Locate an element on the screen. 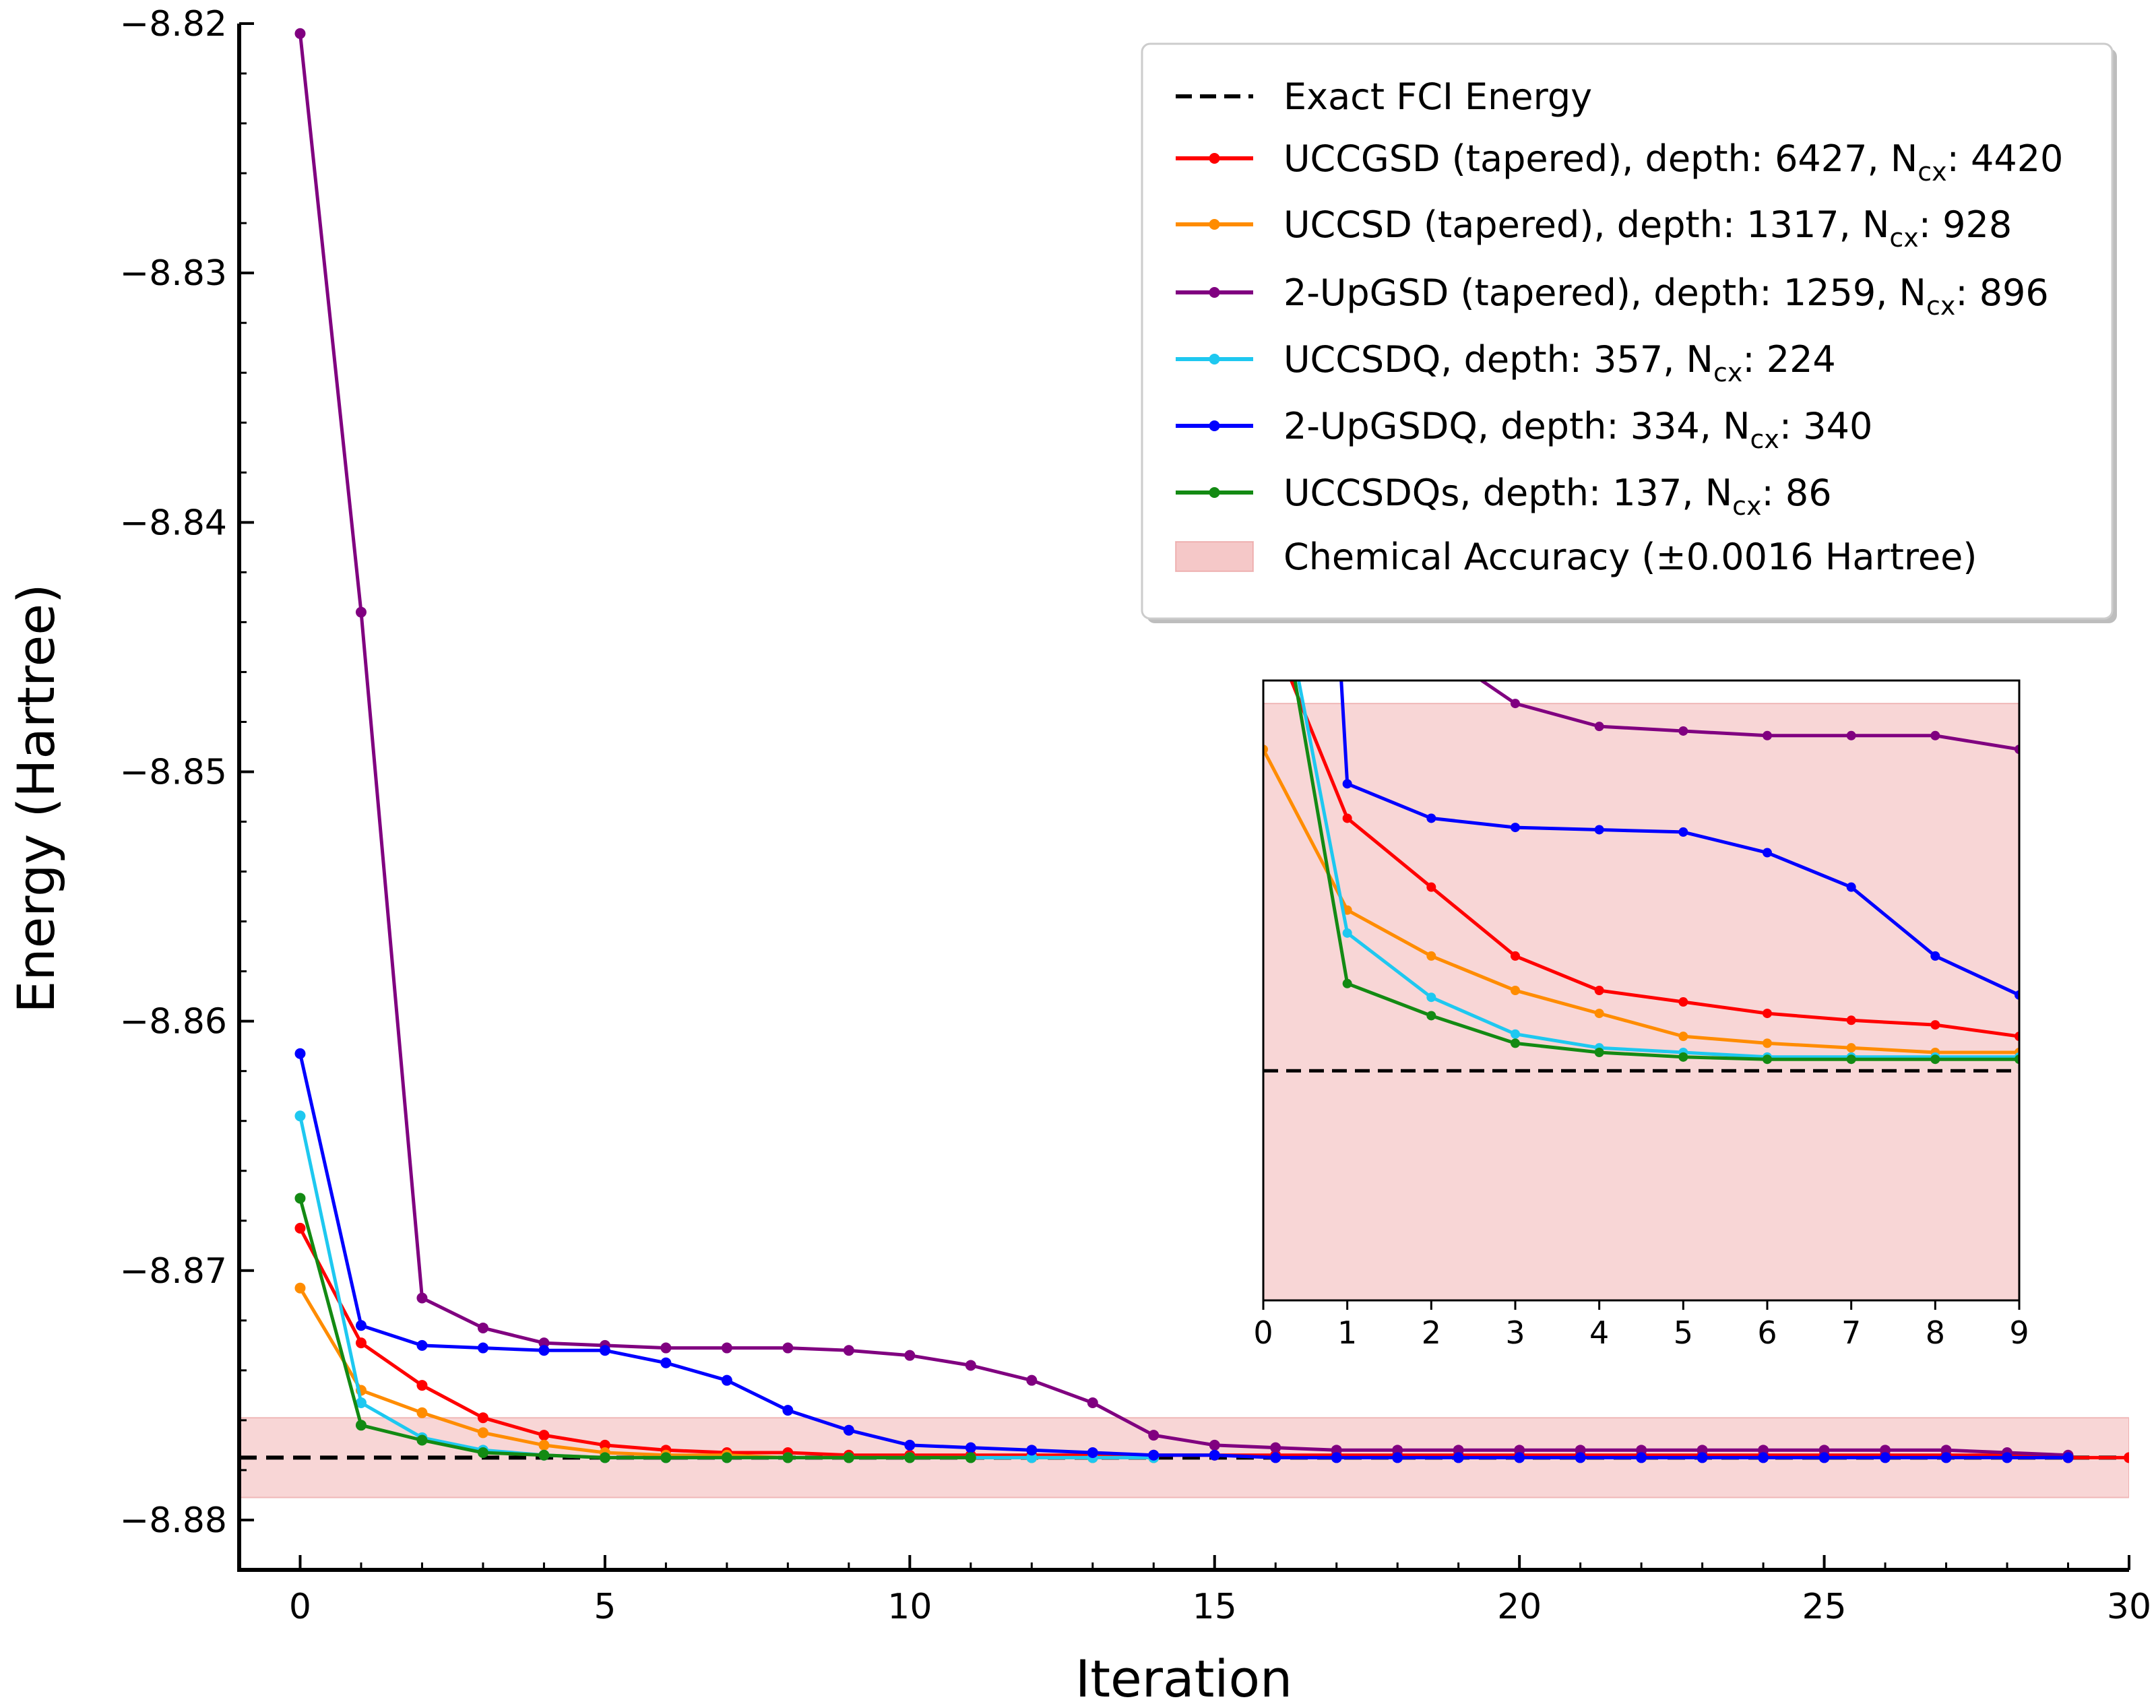 The height and width of the screenshot is (1708, 2156). inset-series-upgsd is located at coordinates (1748, 718).